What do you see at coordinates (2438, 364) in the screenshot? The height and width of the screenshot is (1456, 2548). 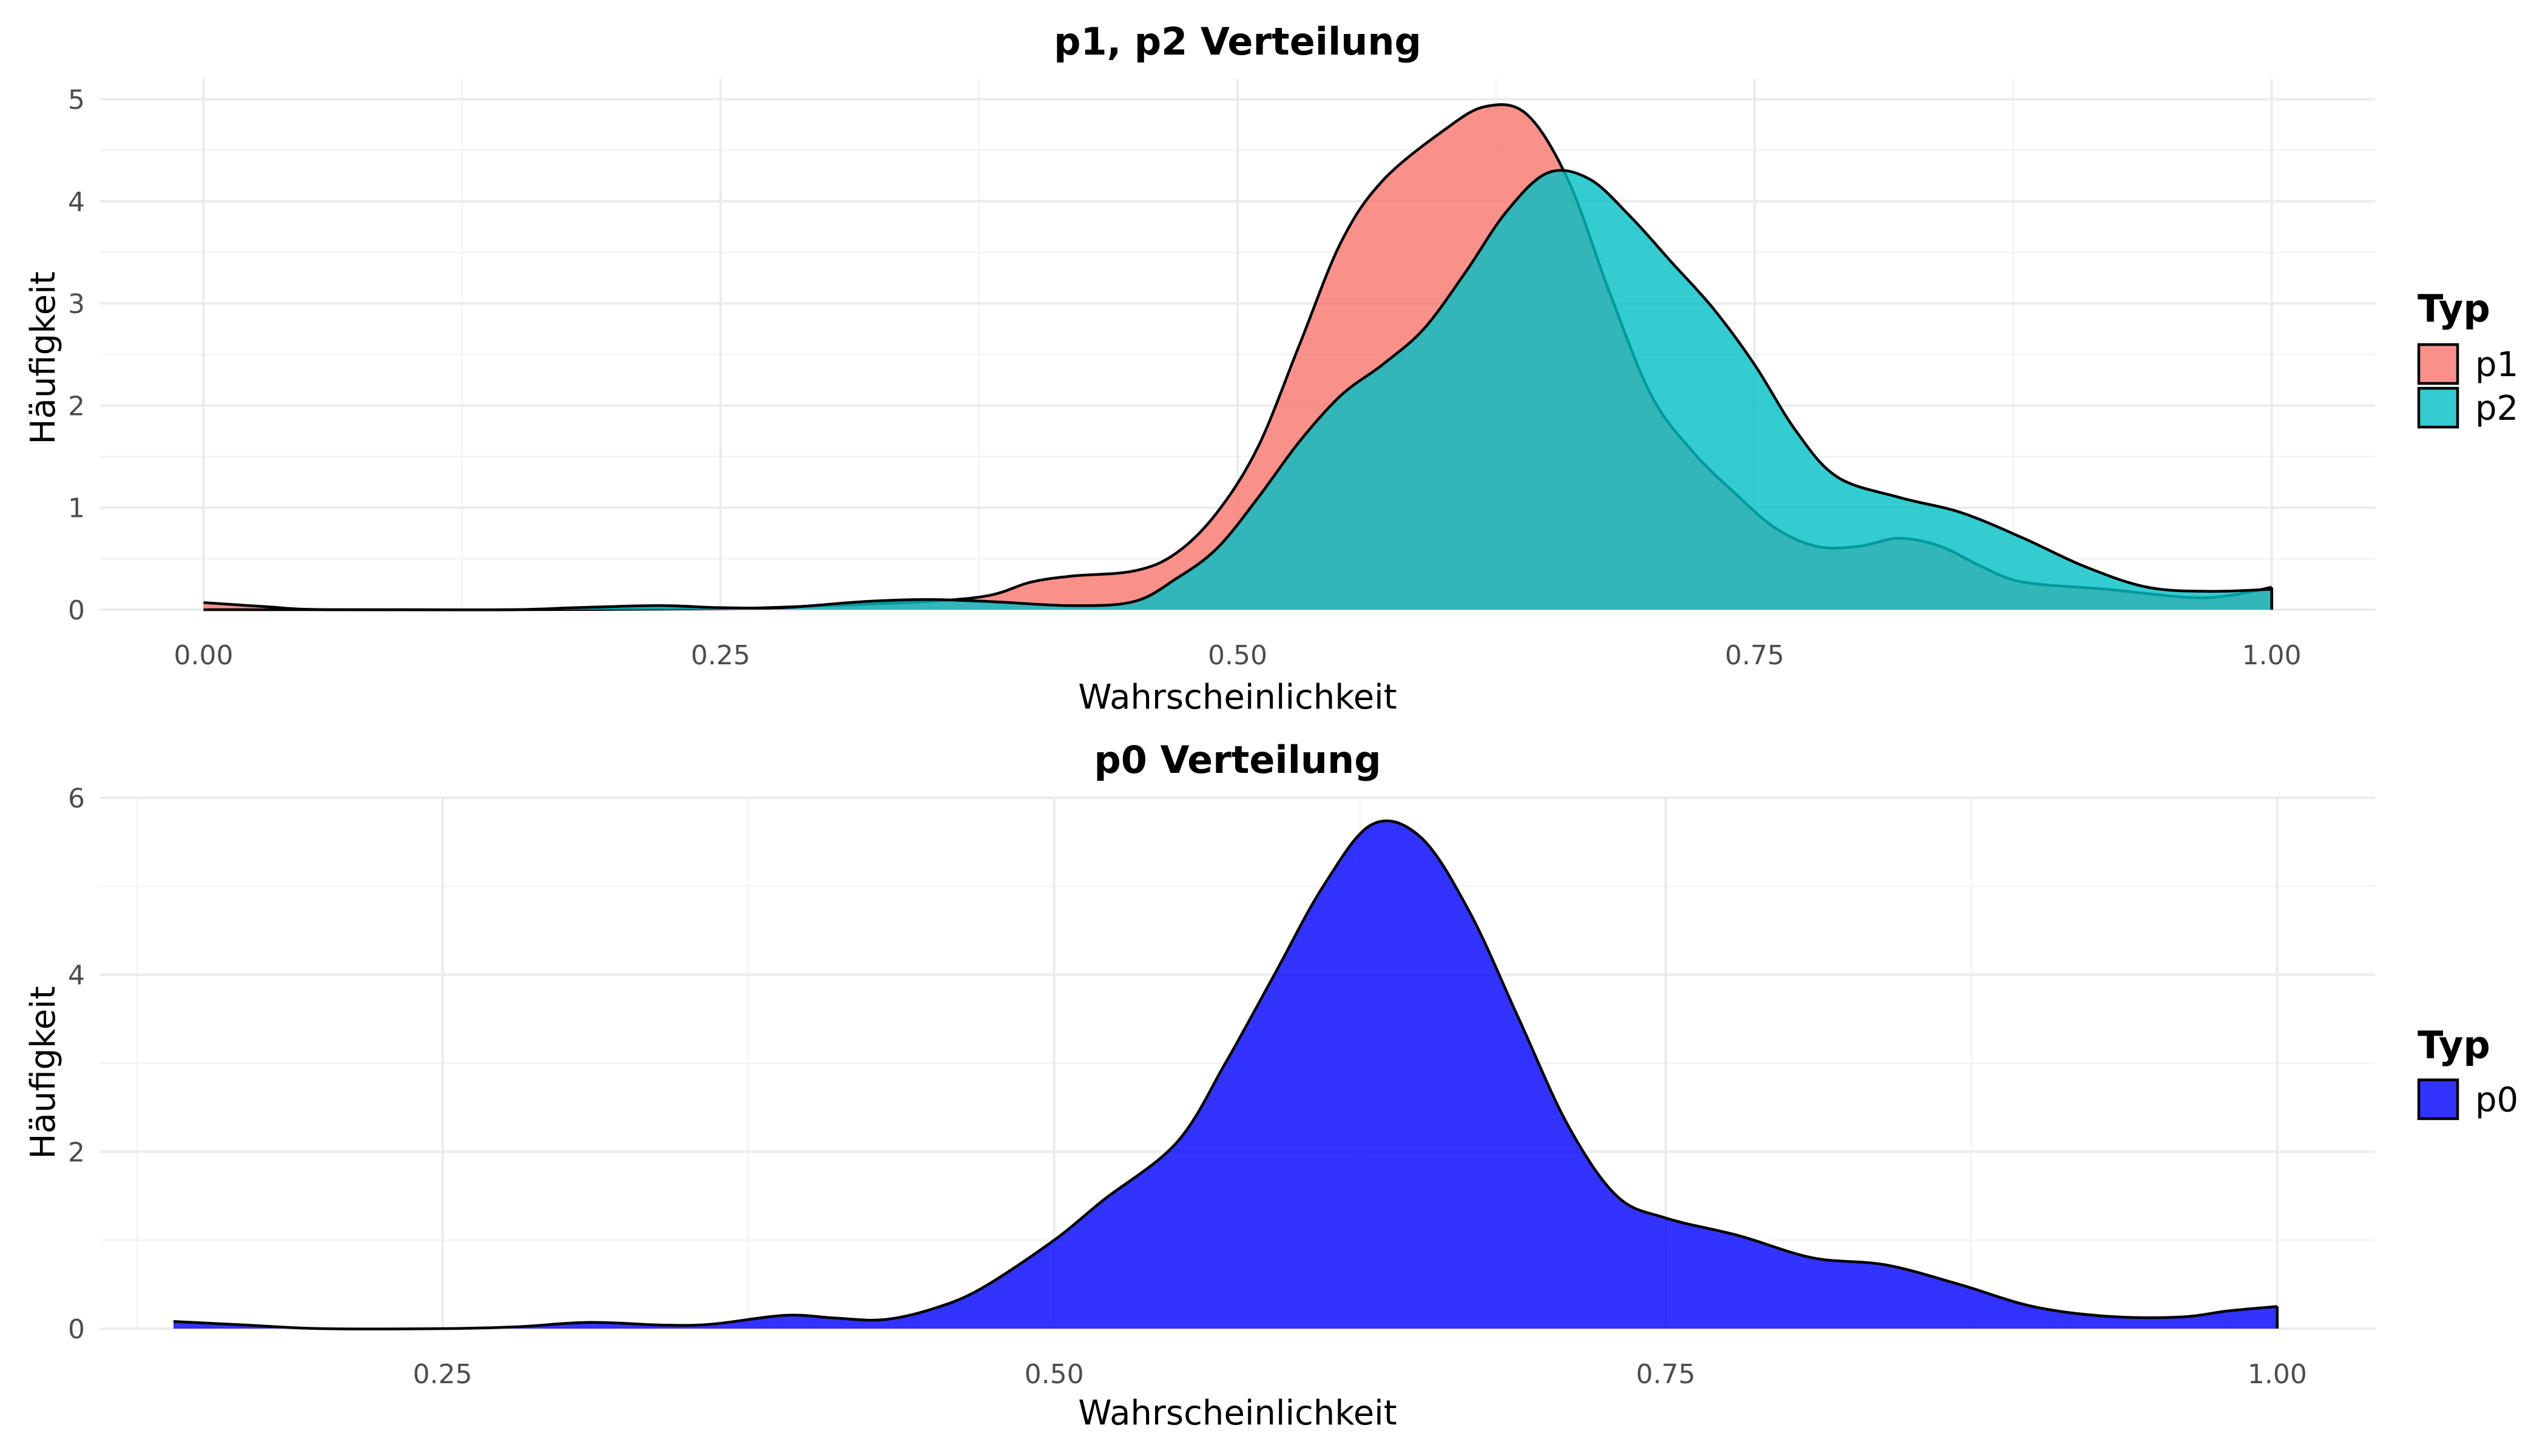 I see `legend-key-p1` at bounding box center [2438, 364].